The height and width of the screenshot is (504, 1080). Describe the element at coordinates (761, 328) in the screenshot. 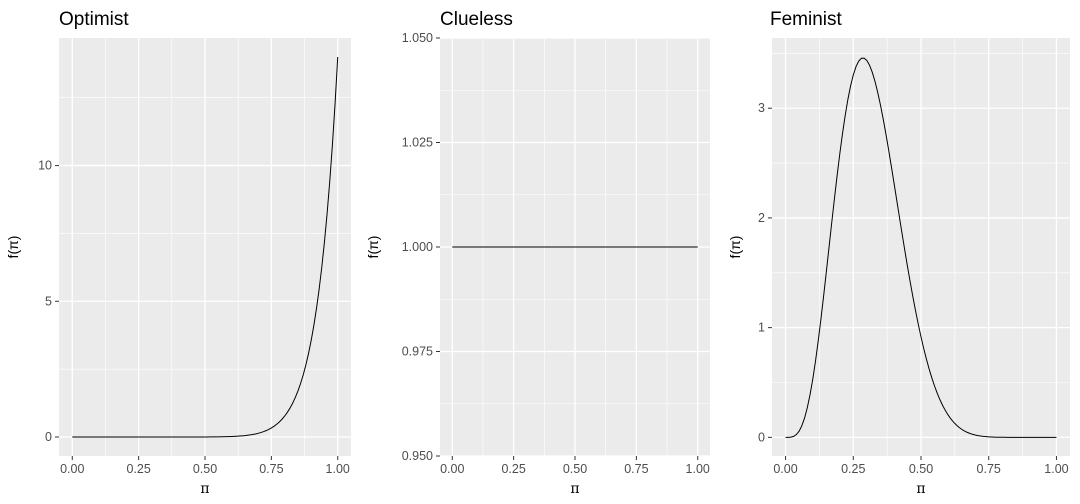

I see `y-tick-label: 1` at that location.